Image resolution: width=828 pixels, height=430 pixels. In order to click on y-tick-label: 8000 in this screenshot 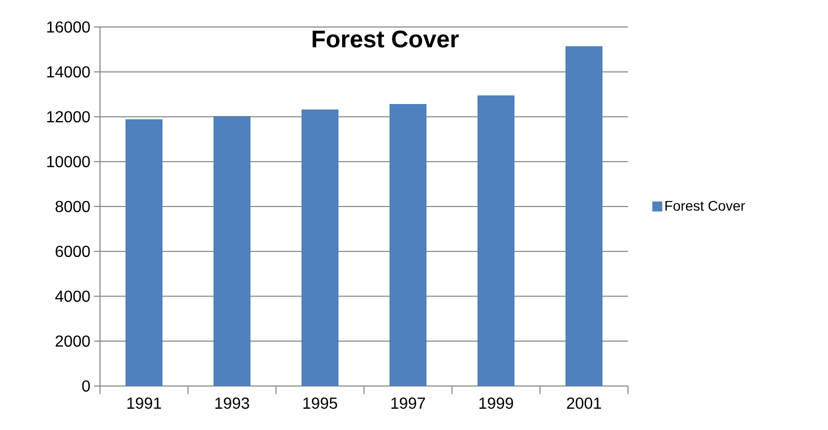, I will do `click(73, 206)`.